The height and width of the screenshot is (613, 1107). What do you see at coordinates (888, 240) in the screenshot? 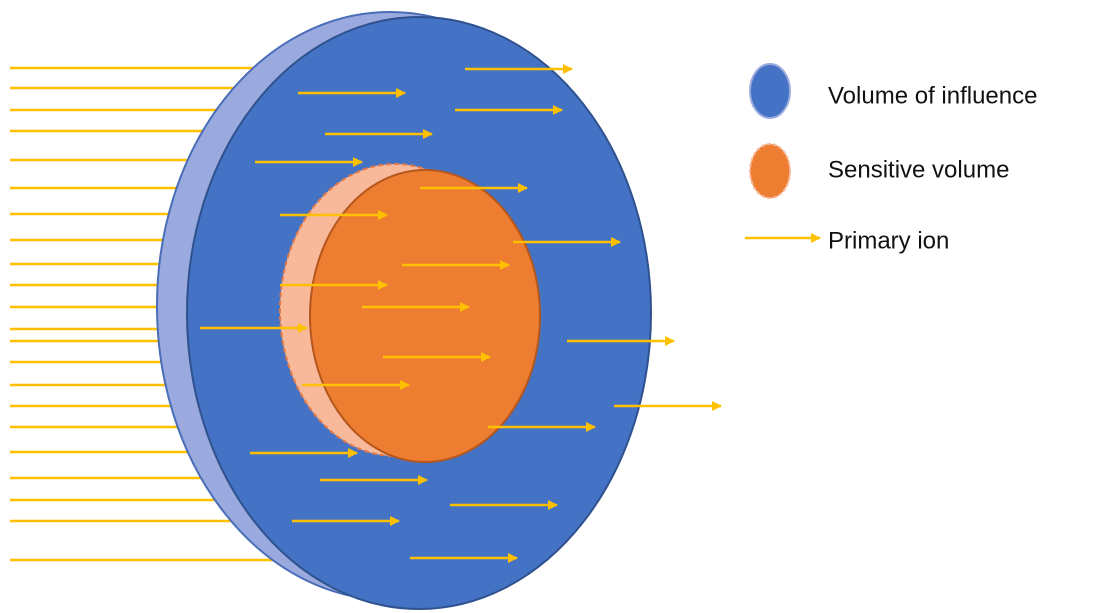
I see `legend-label: Primary ion` at bounding box center [888, 240].